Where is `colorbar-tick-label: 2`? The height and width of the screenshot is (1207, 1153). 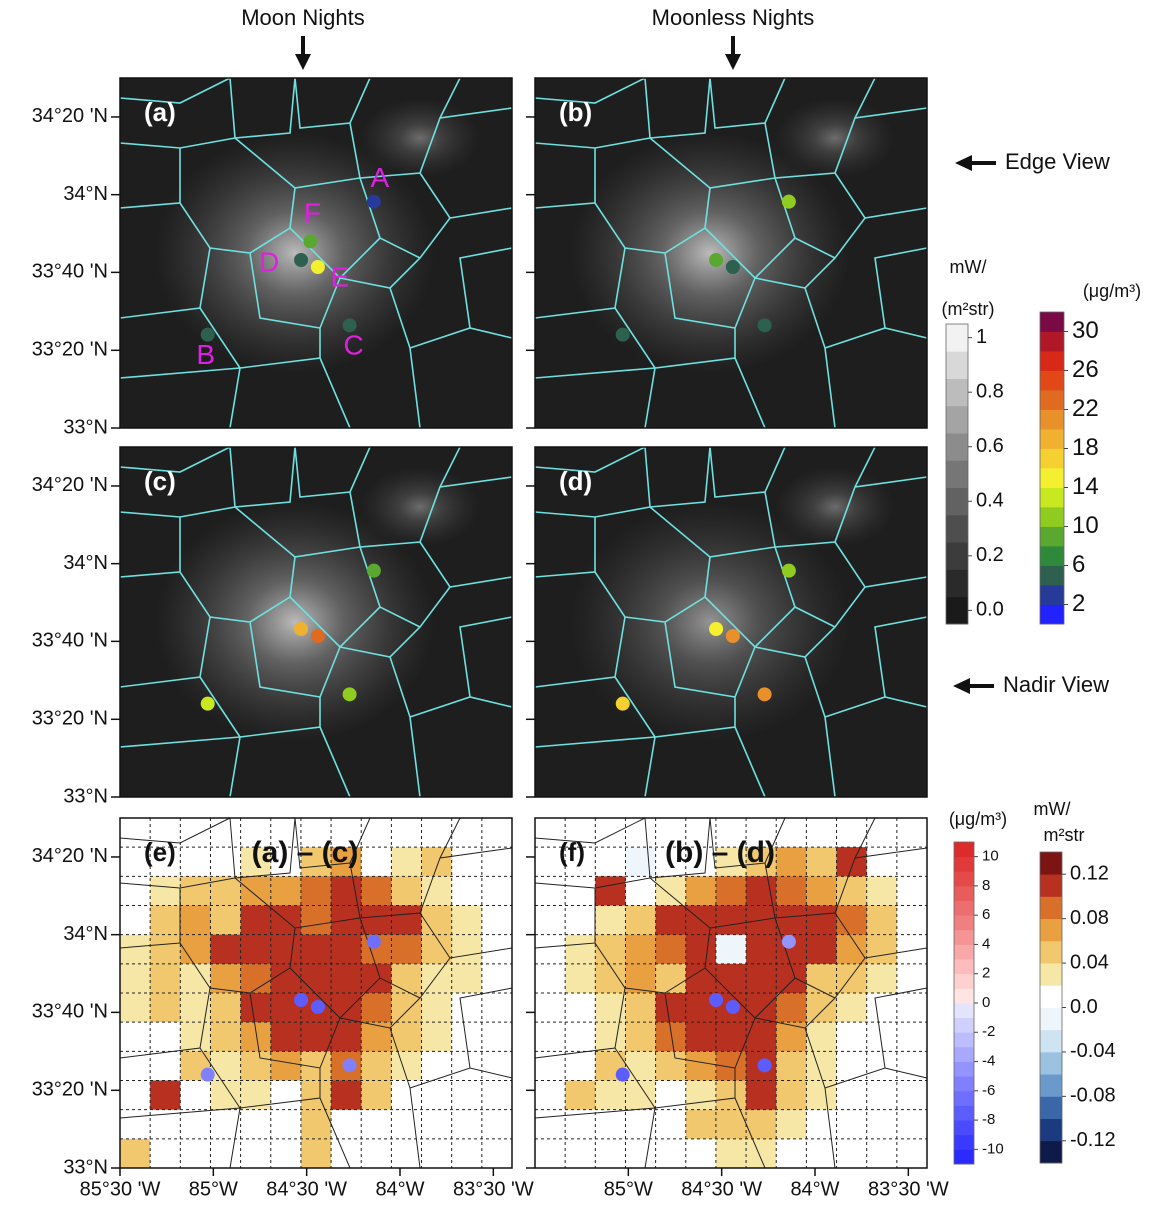
colorbar-tick-label: 2 is located at coordinates (1078, 603).